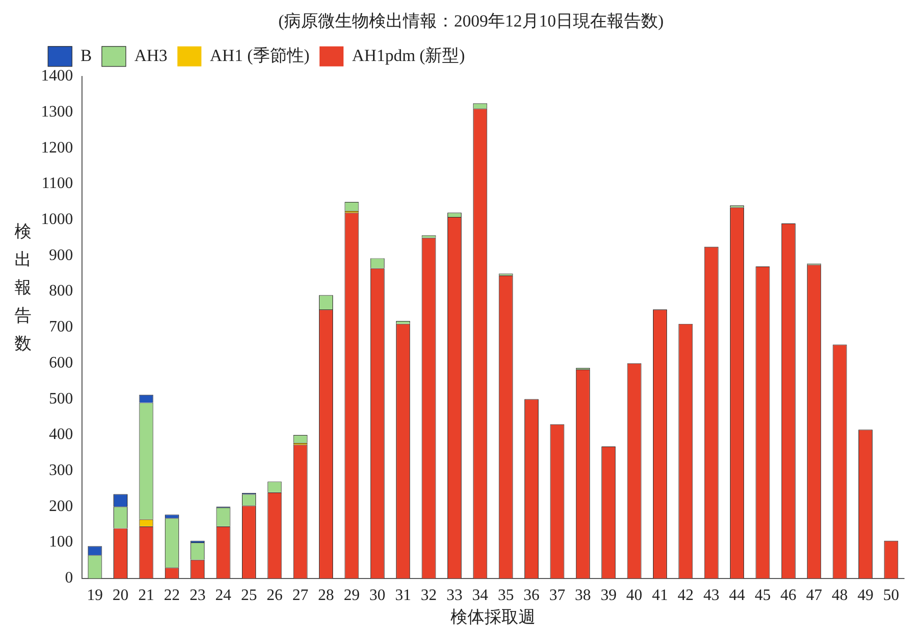  What do you see at coordinates (737, 595) in the screenshot?
I see `x-tick-label: 44` at bounding box center [737, 595].